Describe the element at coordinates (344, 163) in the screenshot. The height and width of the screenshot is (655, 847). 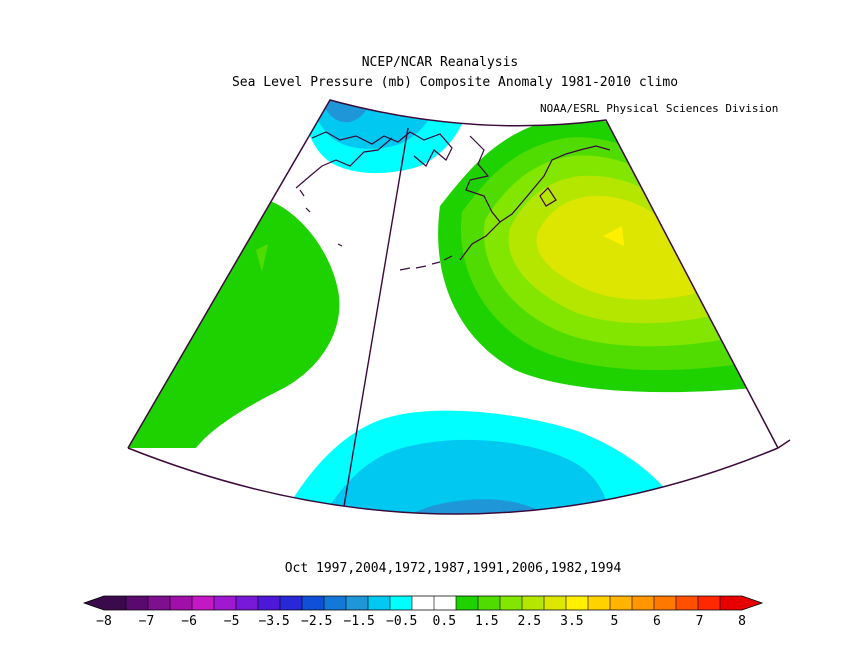
I see `coastline-chukotka` at that location.